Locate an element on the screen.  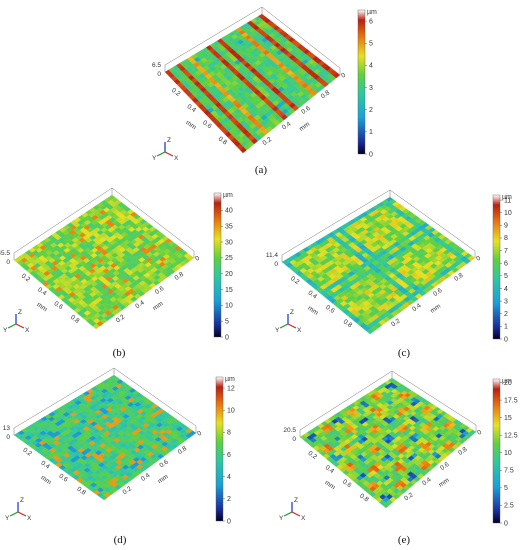
colorbar-tick-label: 9 is located at coordinates (506, 226).